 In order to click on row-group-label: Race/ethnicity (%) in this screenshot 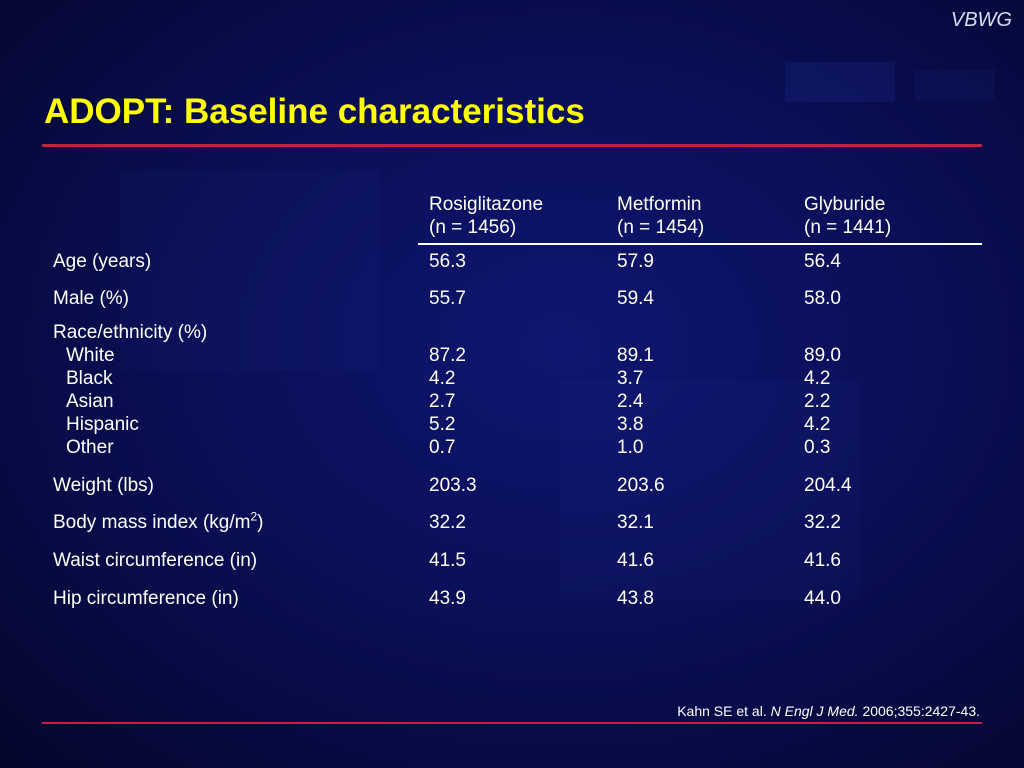, I will do `click(130, 332)`.